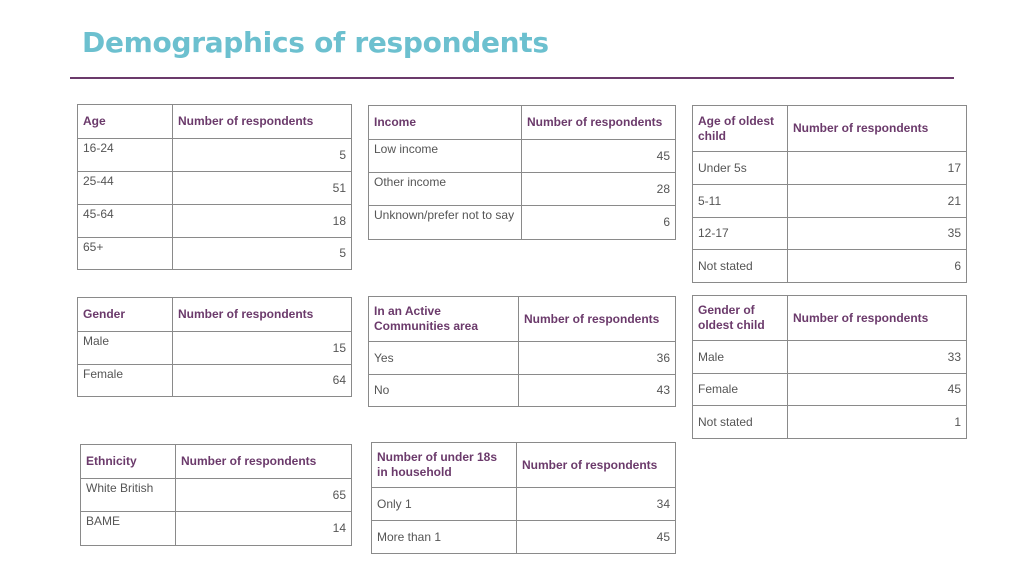 The height and width of the screenshot is (576, 1024). What do you see at coordinates (597, 390) in the screenshot?
I see `row-value: 43` at bounding box center [597, 390].